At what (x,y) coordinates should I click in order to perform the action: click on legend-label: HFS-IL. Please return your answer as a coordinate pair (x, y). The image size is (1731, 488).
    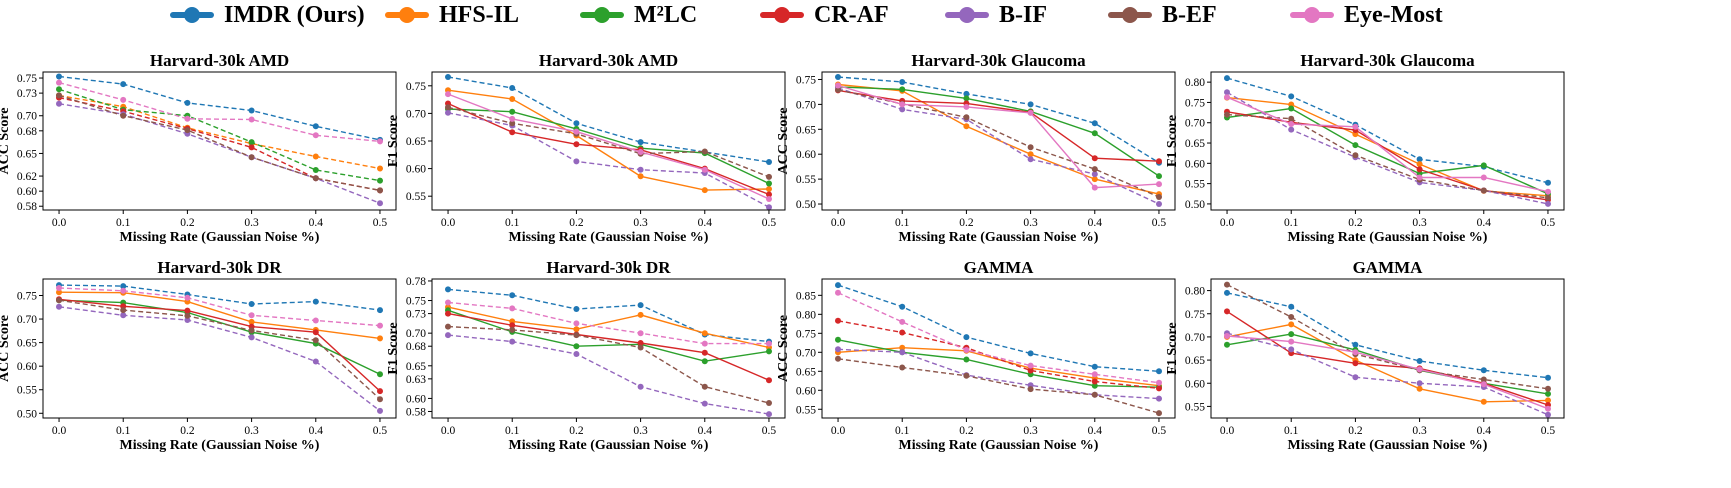
    Looking at the image, I should click on (479, 14).